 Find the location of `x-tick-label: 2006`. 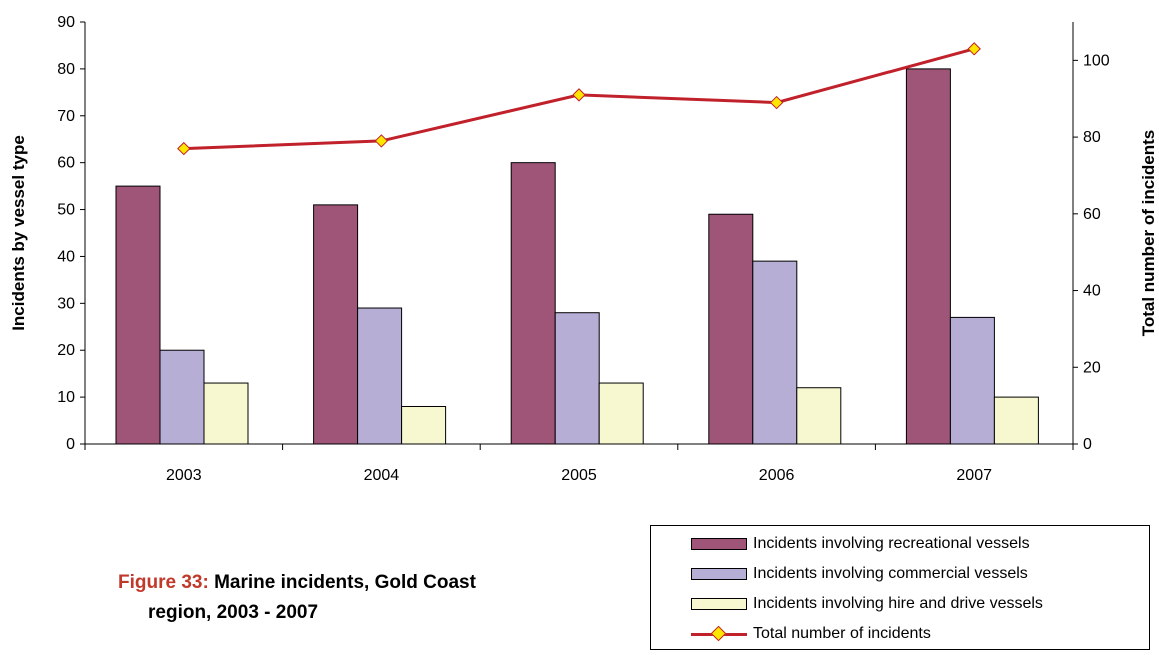

x-tick-label: 2006 is located at coordinates (777, 475).